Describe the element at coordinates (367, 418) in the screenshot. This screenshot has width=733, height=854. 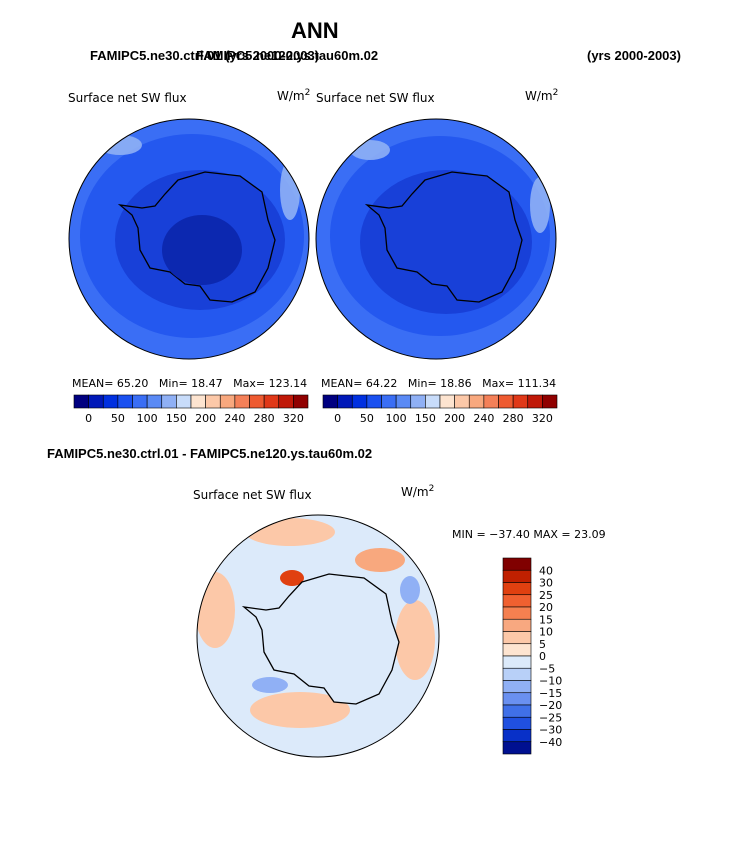
I see `colorbar-2-tick-label: 50` at that location.